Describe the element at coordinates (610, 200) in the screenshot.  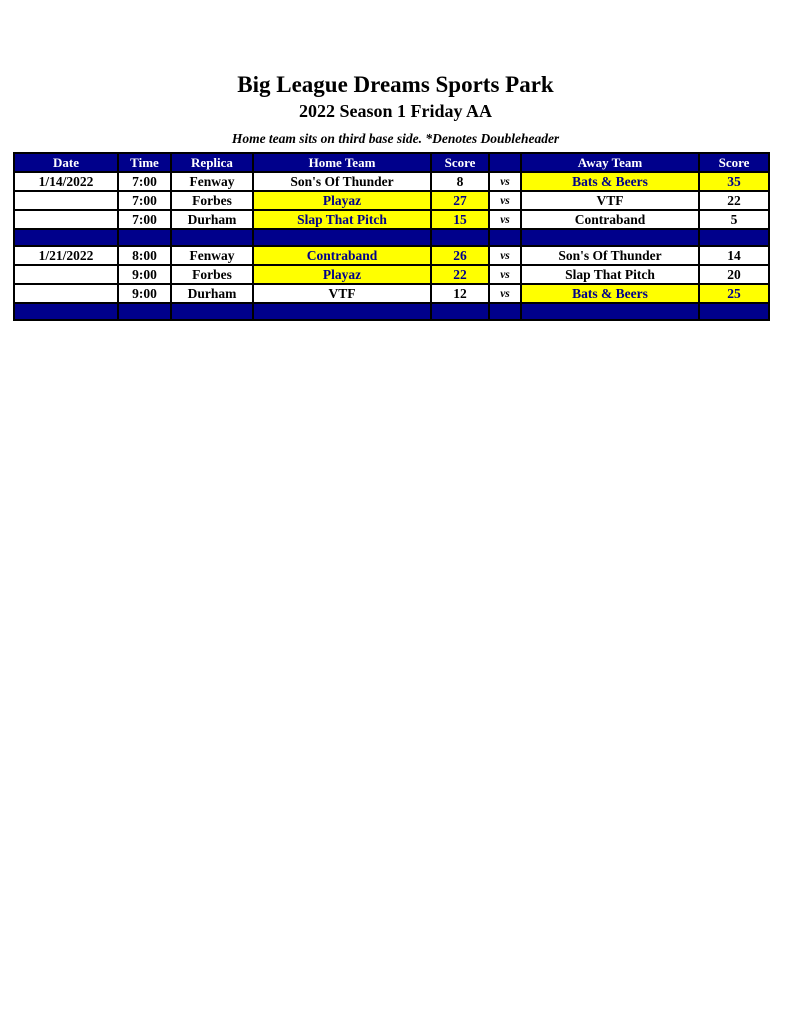
I see `away-team-cell: VTF` at that location.